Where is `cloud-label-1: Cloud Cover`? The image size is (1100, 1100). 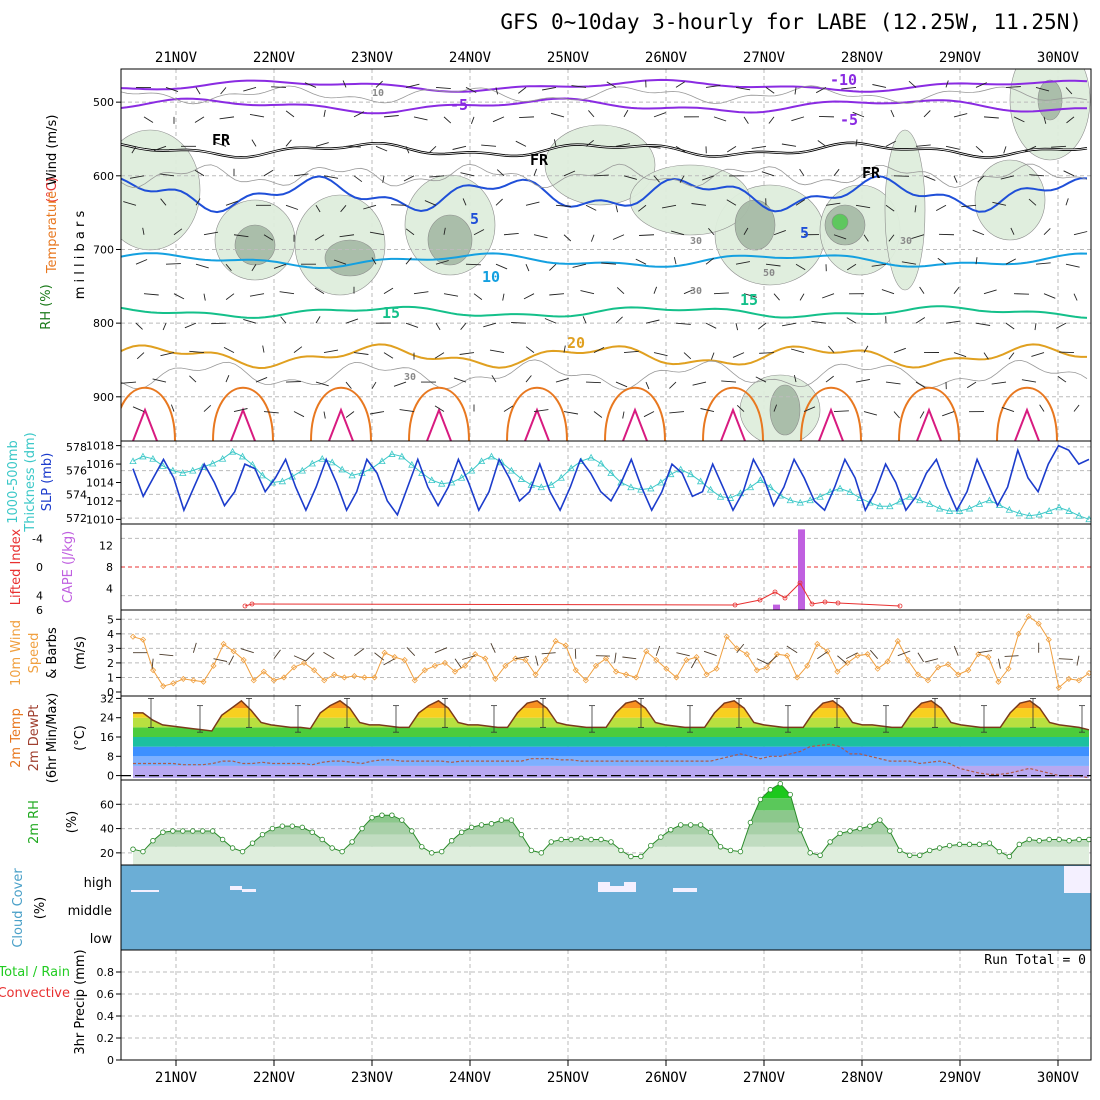 cloud-label-1: Cloud Cover is located at coordinates (18, 908).